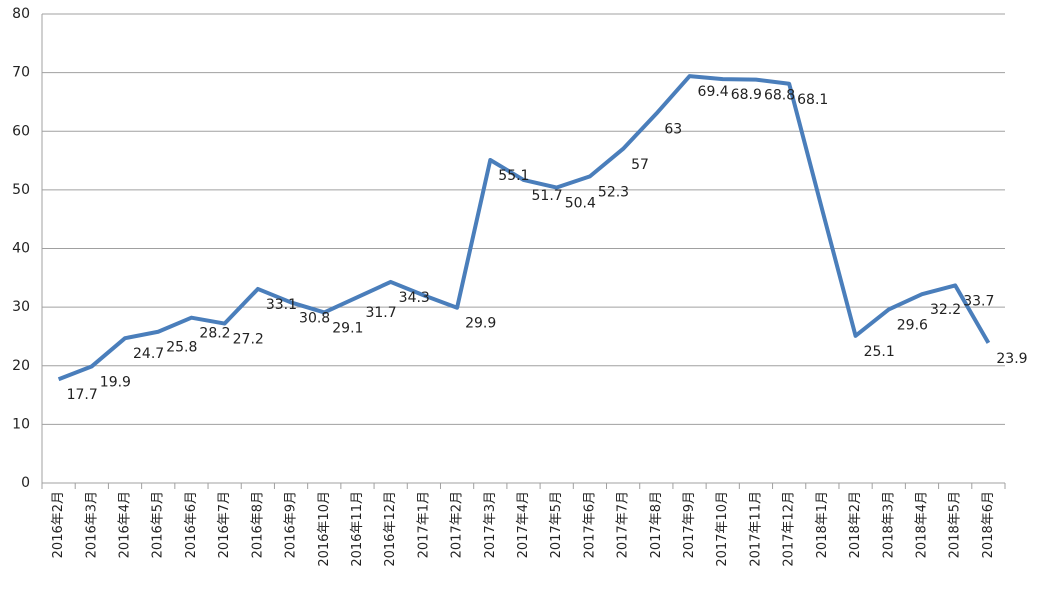 The image size is (1040, 589). I want to click on y-tick-label: 20, so click(21, 366).